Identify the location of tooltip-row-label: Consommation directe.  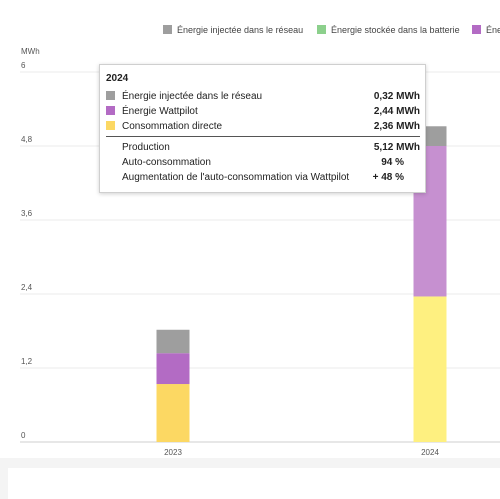
(172, 126).